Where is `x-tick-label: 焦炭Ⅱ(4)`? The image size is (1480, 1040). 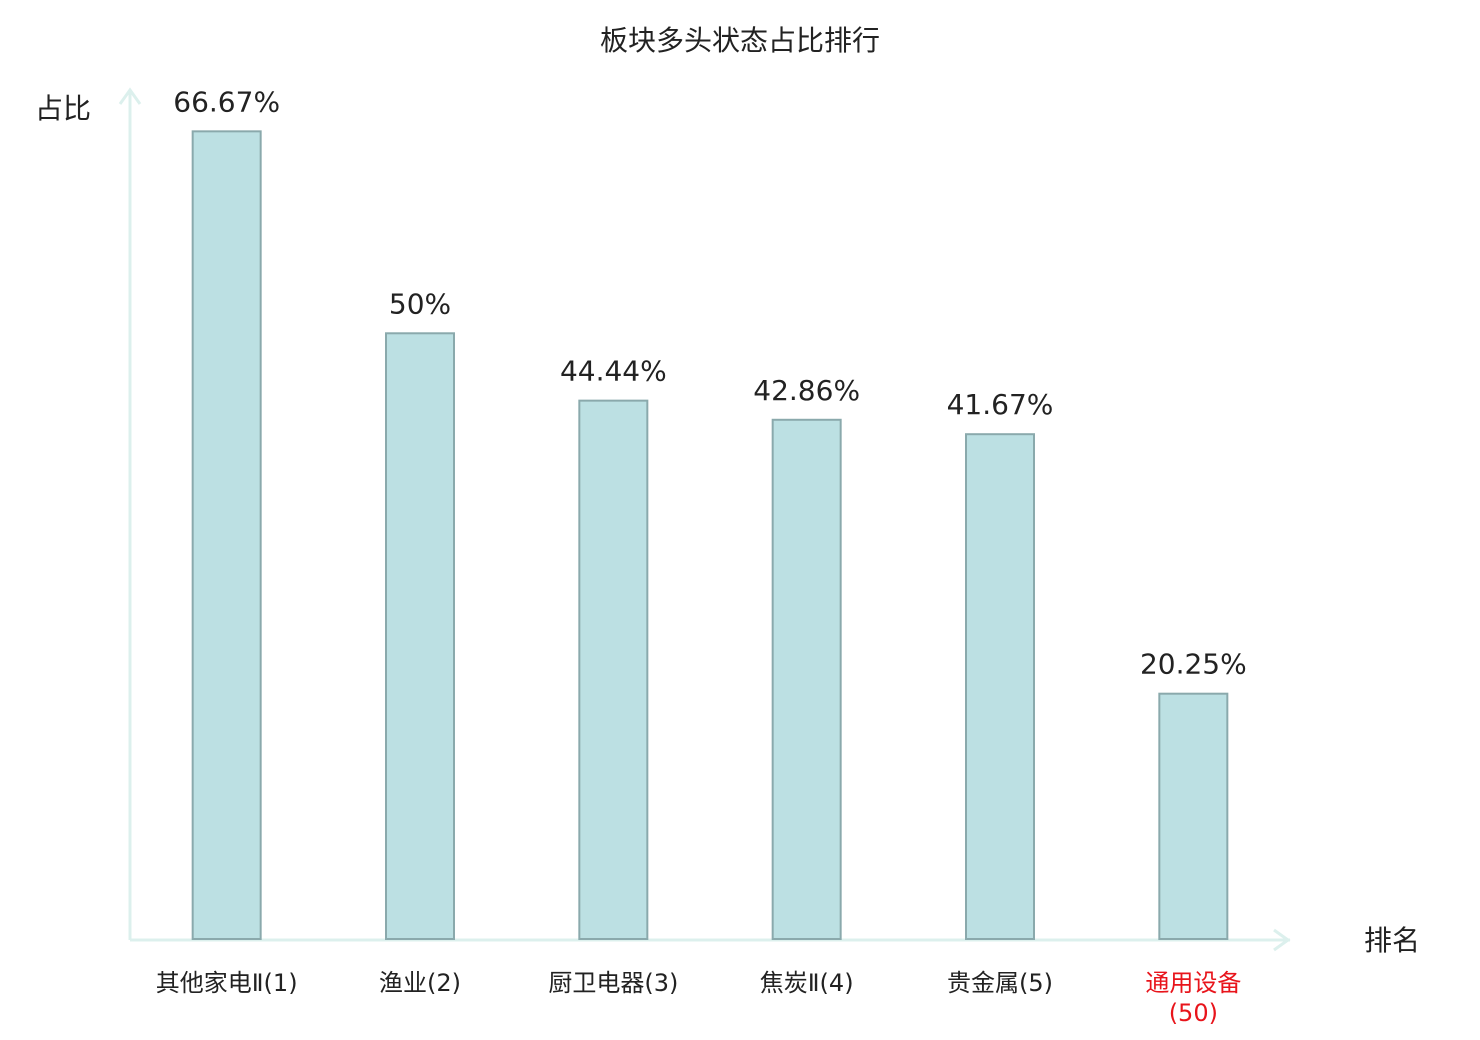
x-tick-label: 焦炭Ⅱ(4) is located at coordinates (806, 983).